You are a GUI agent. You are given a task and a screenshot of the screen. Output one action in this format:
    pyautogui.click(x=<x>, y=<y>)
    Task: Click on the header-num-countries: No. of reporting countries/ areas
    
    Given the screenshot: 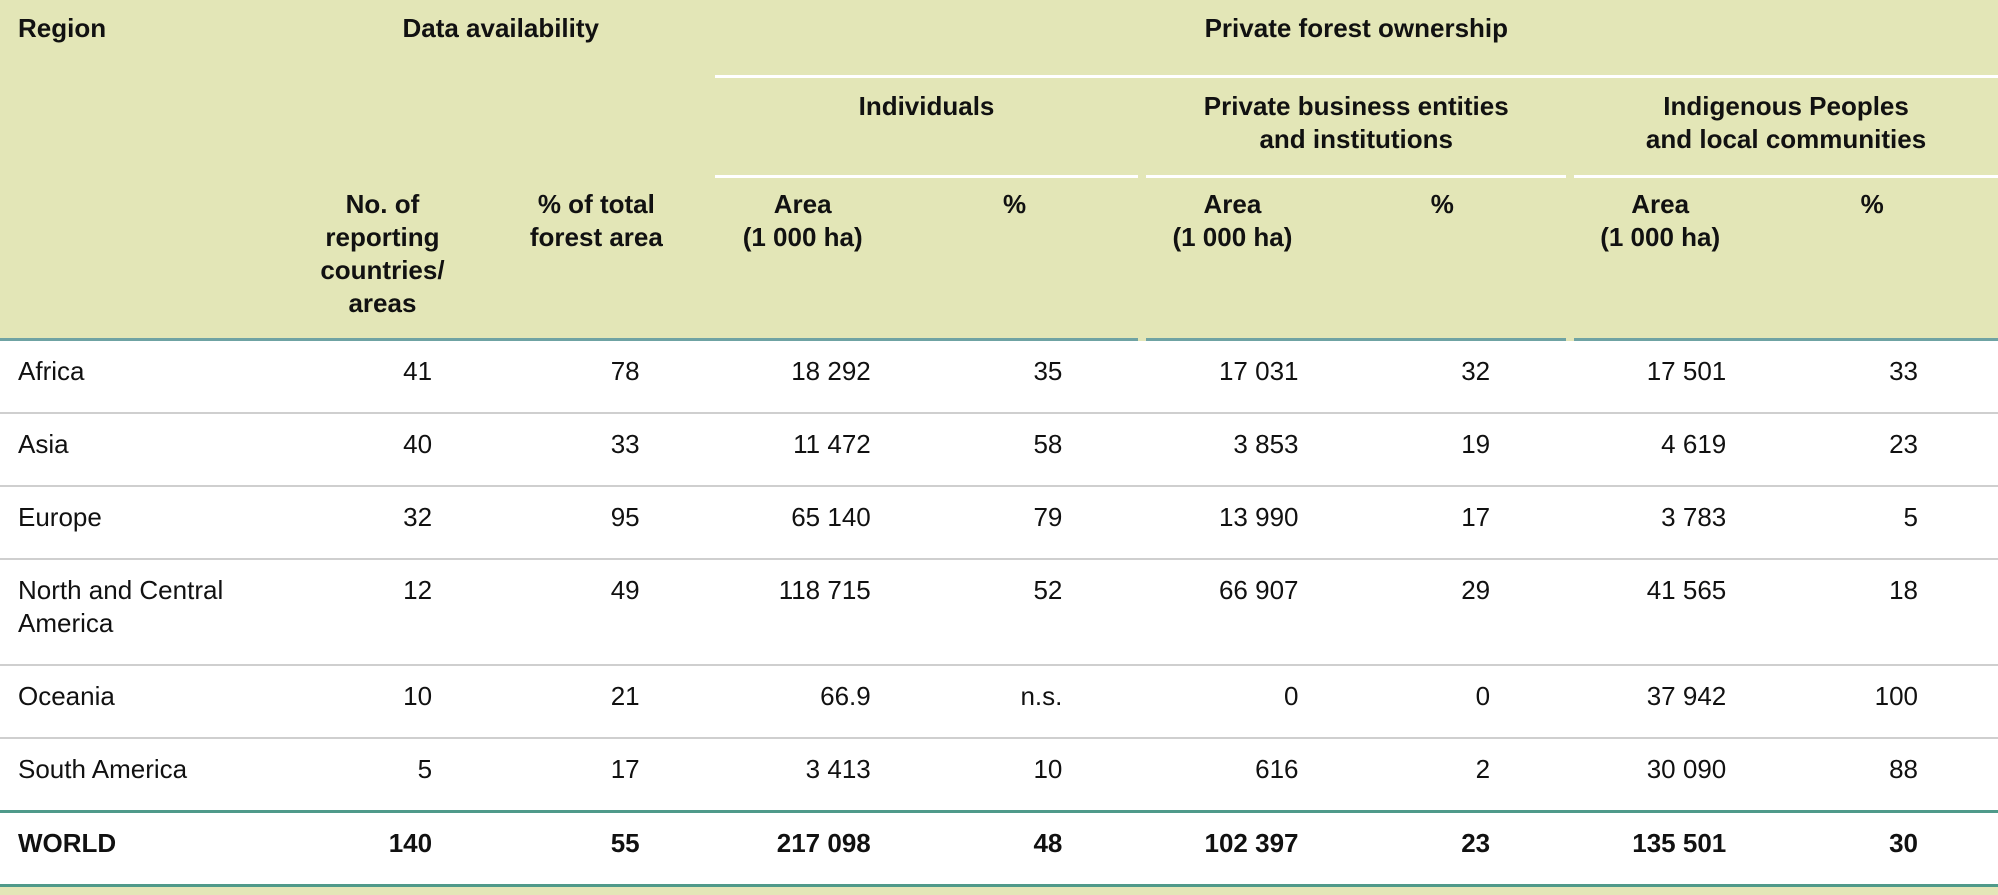 What is the action you would take?
    pyautogui.click(x=382, y=259)
    